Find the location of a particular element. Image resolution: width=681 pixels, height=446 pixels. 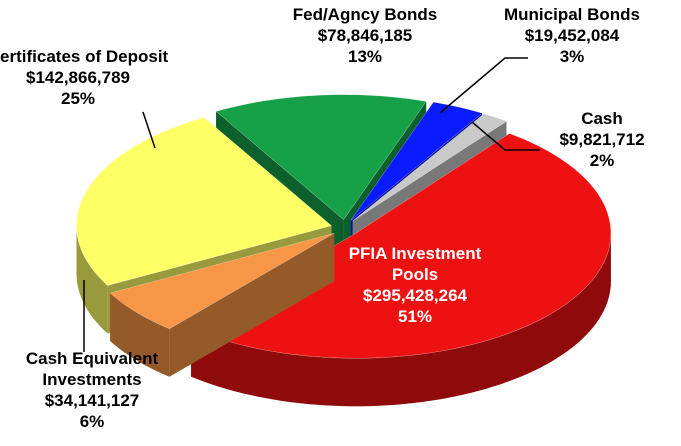

value-label: $295,428,264 is located at coordinates (415, 295).